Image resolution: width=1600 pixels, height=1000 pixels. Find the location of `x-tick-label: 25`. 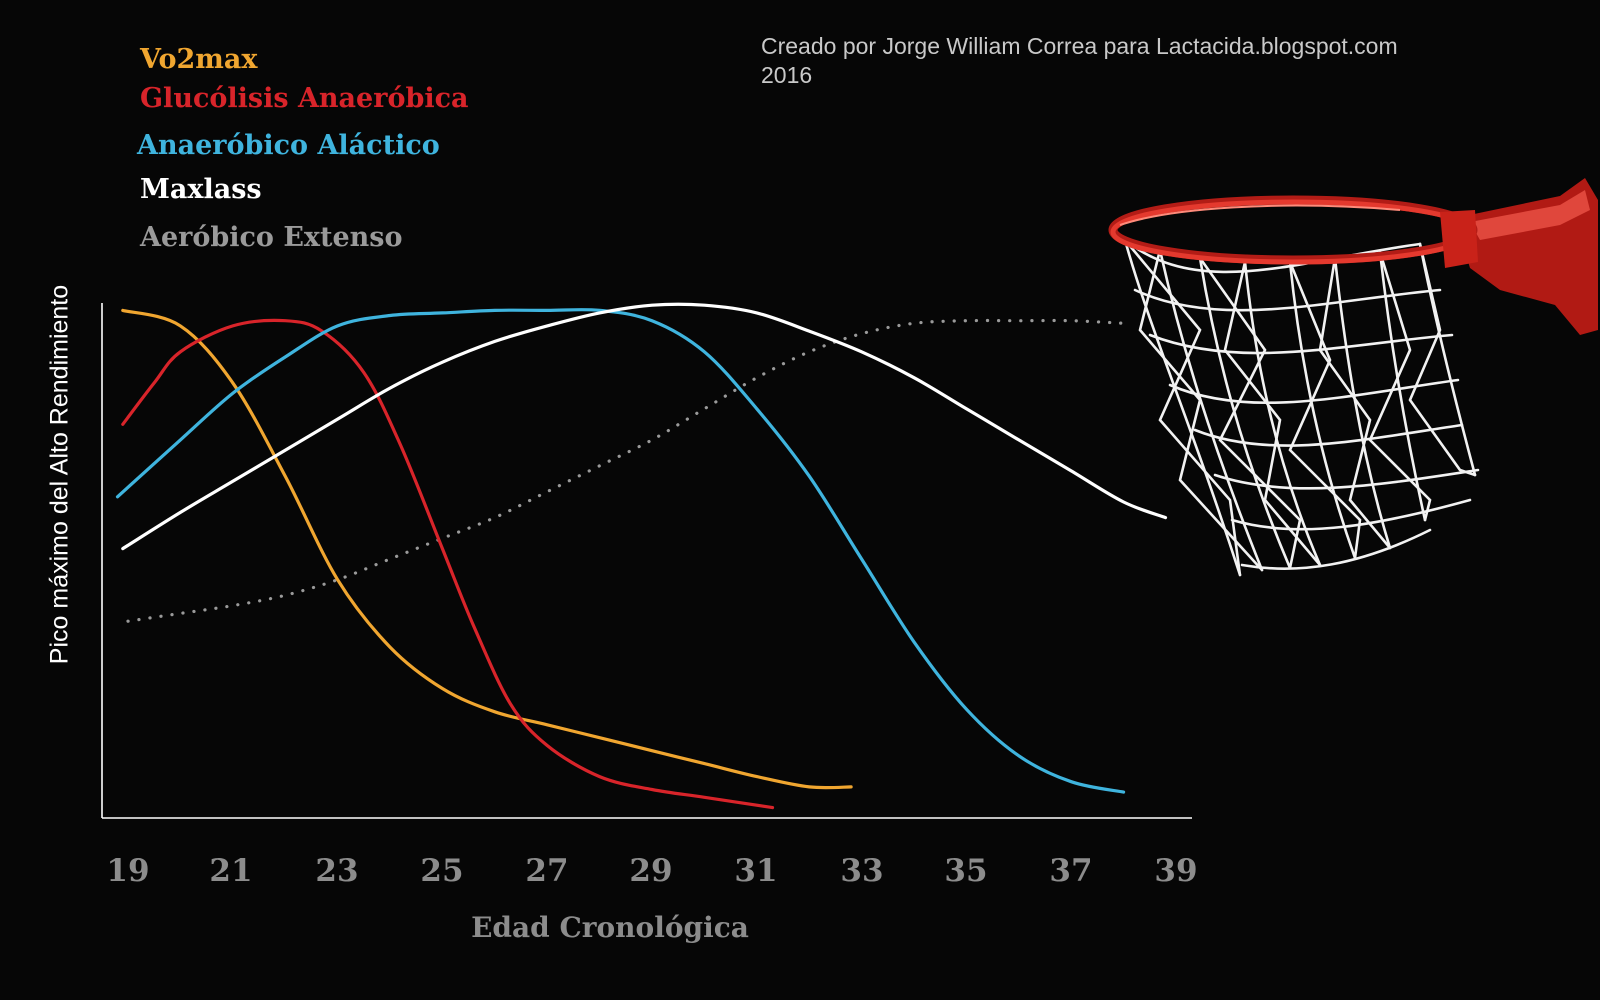

x-tick-label: 25 is located at coordinates (442, 871).